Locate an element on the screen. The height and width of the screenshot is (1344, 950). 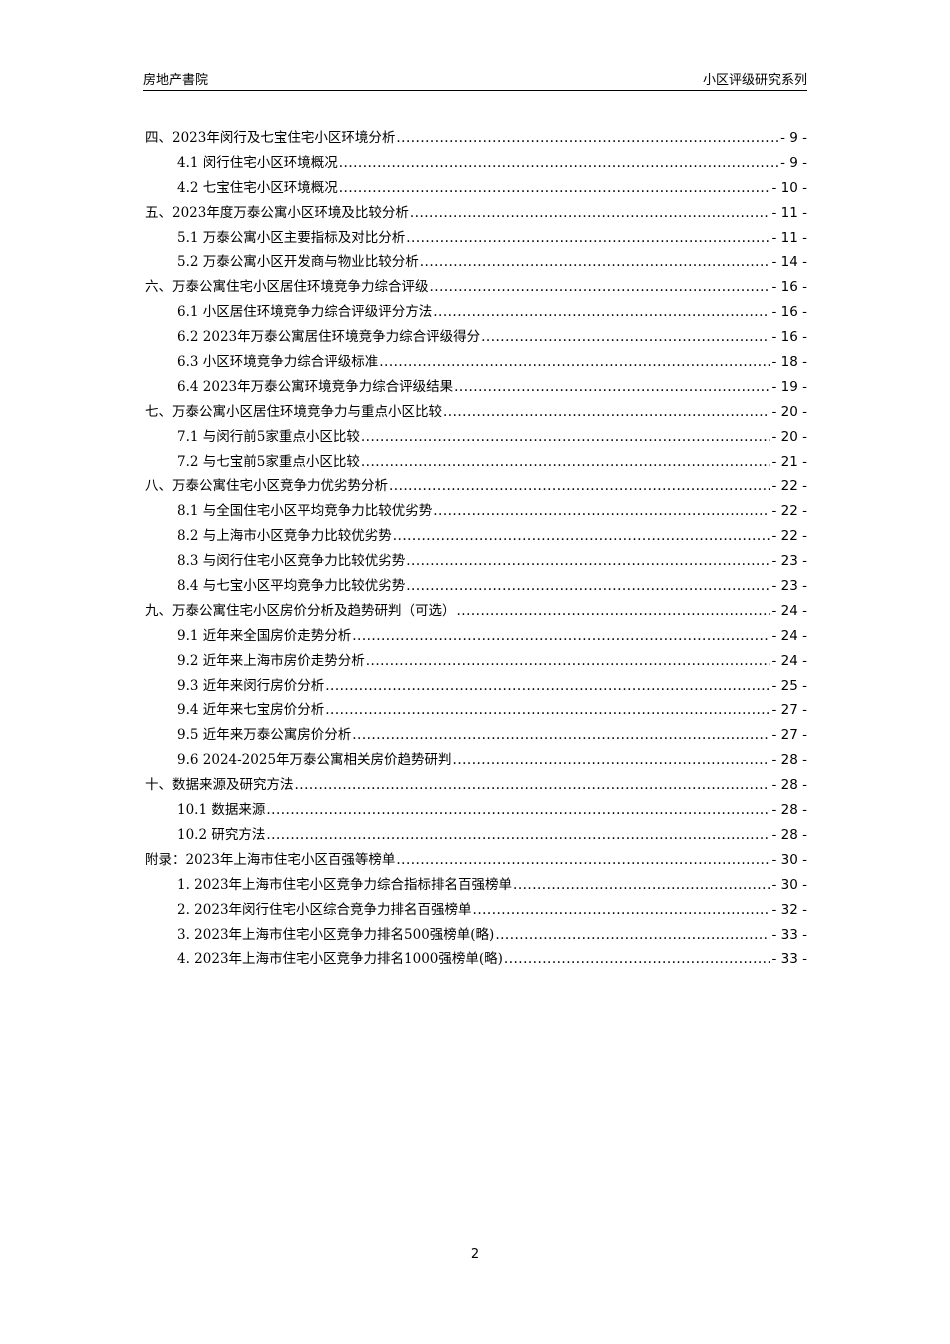
toc-entry: 9.5 近年来万泰公寓房价分析 - 27 - is located at coordinates (476, 735).